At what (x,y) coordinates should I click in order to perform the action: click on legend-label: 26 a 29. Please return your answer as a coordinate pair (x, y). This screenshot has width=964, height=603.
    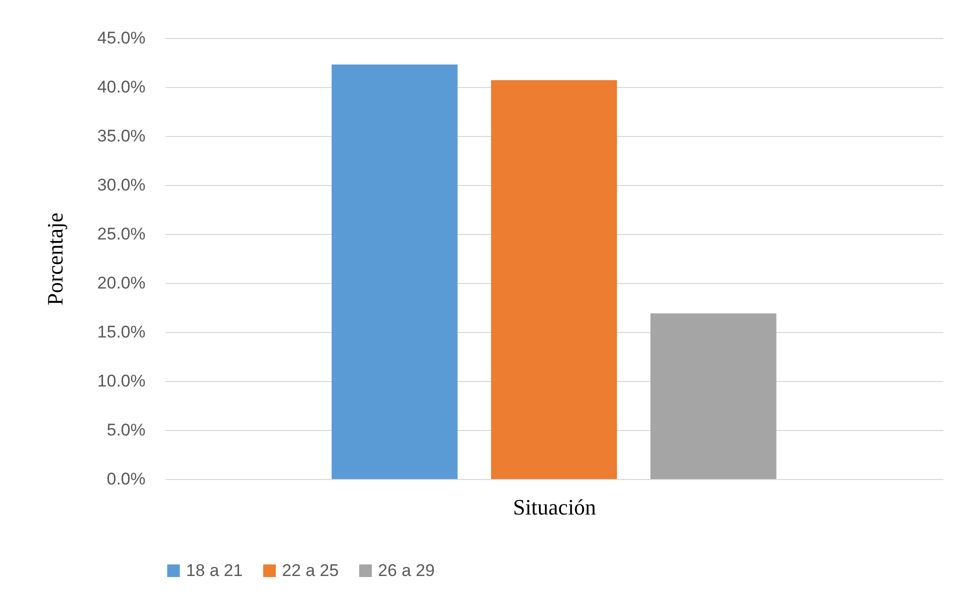
    Looking at the image, I should click on (406, 570).